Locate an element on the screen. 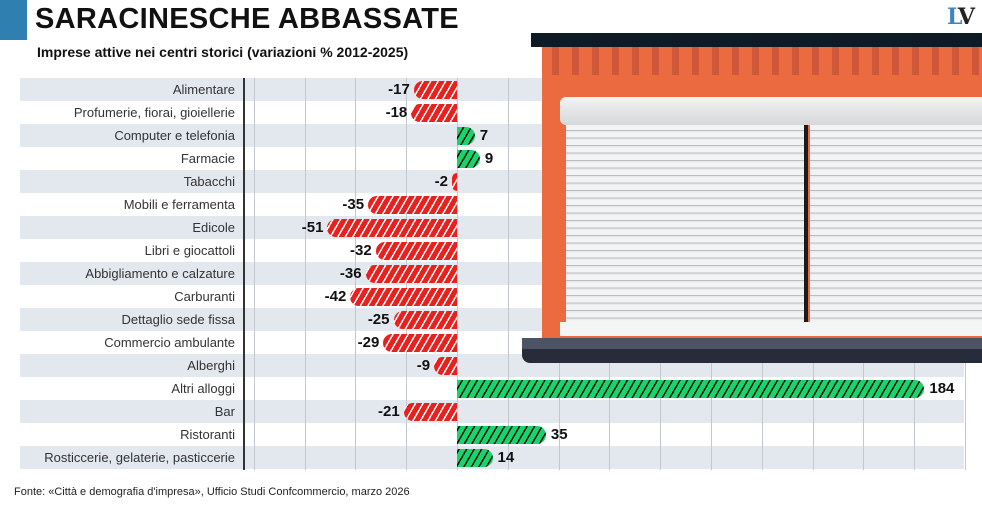 This screenshot has height=510, width=982. data-label: 9 is located at coordinates (489, 158).